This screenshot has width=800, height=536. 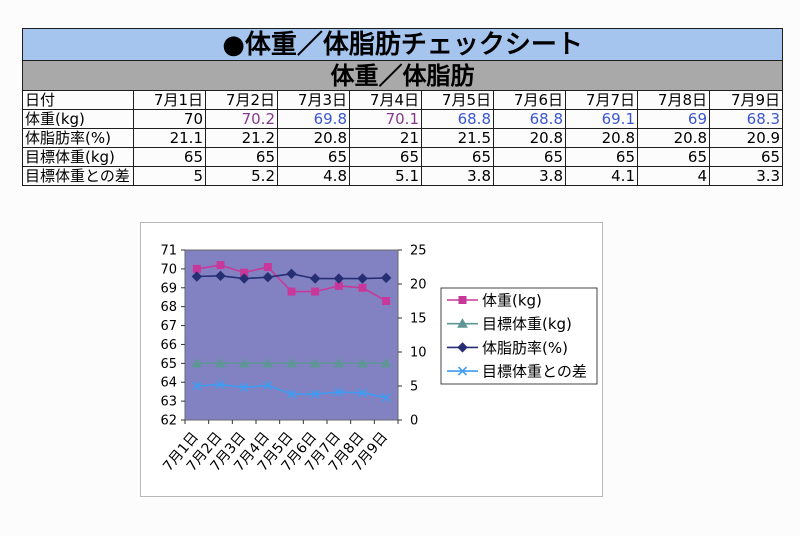 I want to click on left-axis-tick-label: 69, so click(x=168, y=288).